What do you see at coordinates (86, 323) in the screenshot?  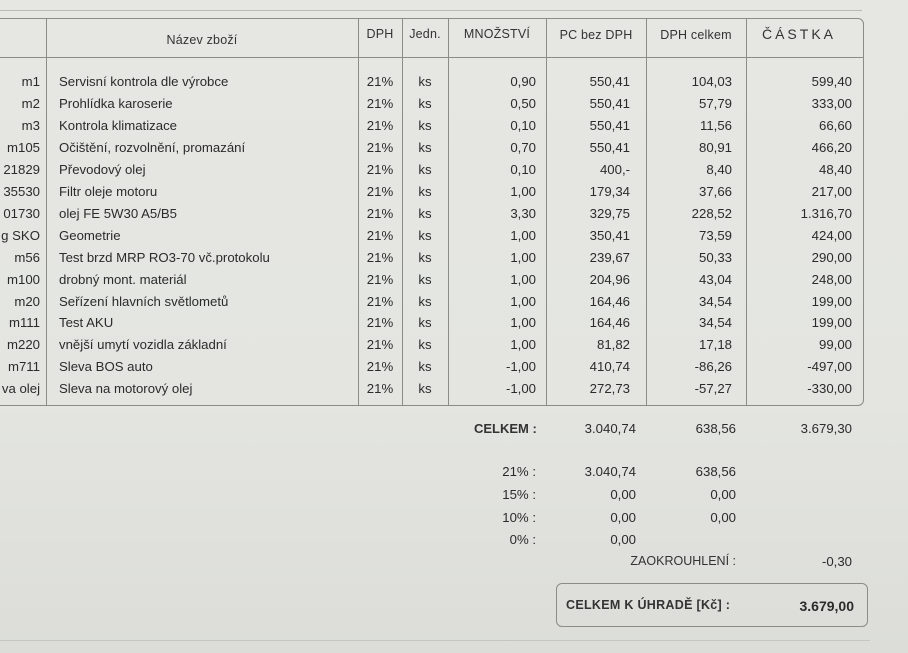 I see `item-name: Test AKU` at bounding box center [86, 323].